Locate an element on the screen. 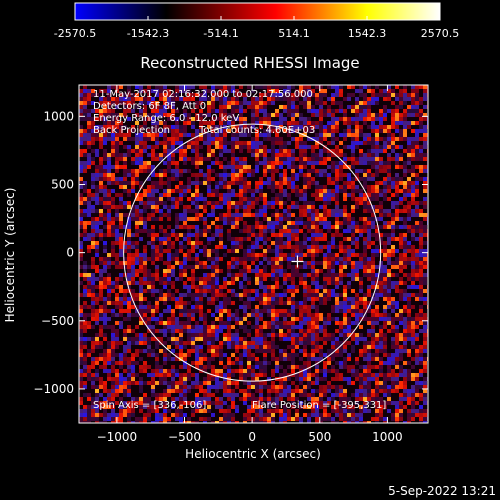 Image resolution: width=500 pixels, height=500 pixels. total-counts-annotation: Total counts: 4.60E+03 is located at coordinates (256, 130).